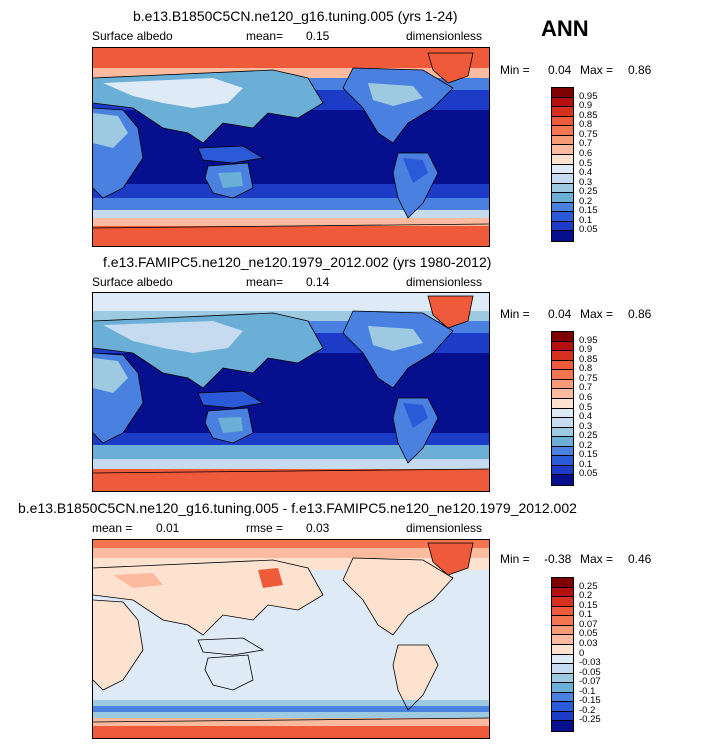  I want to click on colorbar-tick-label: -0.1, so click(587, 691).